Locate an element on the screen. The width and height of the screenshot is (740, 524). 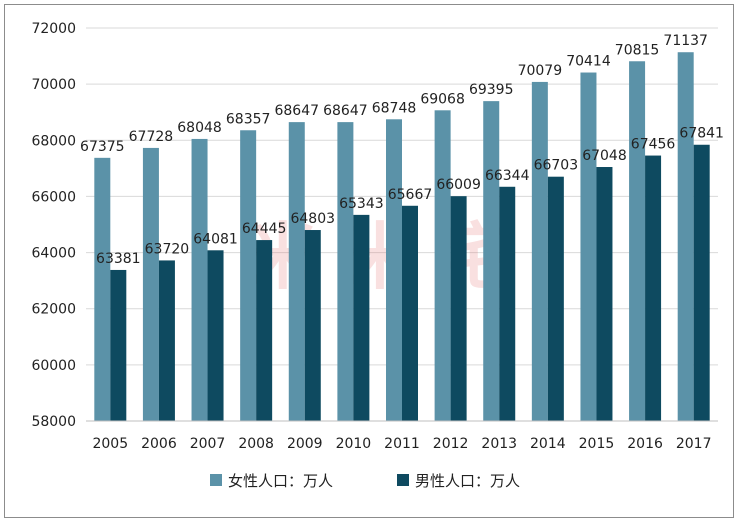
data-label: 66009 is located at coordinates (458, 185).